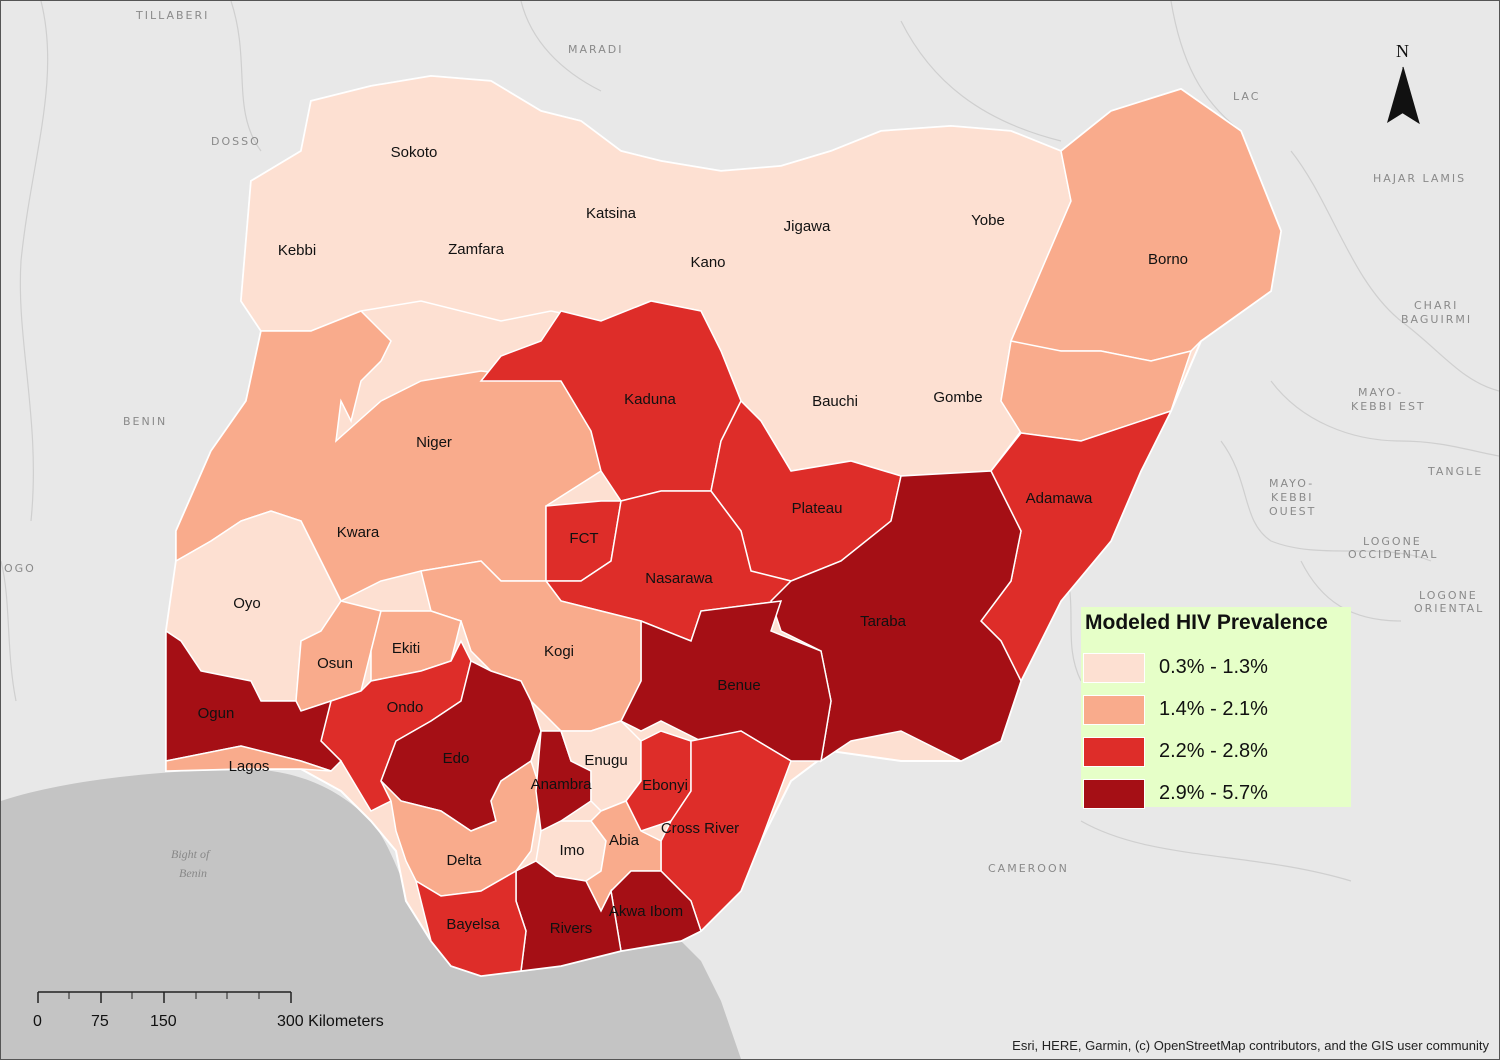 The height and width of the screenshot is (1060, 1500). Describe the element at coordinates (1402, 51) in the screenshot. I see `north-letter: N` at that location.